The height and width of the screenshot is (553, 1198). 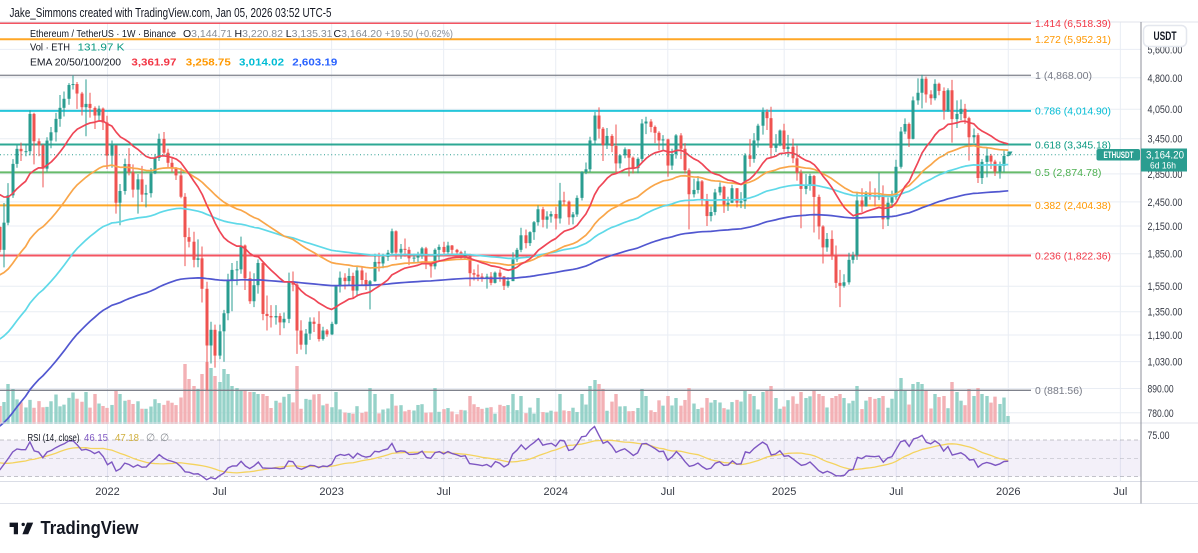 What do you see at coordinates (1165, 227) in the screenshot?
I see `svg-text: 2,150.00` at bounding box center [1165, 227].